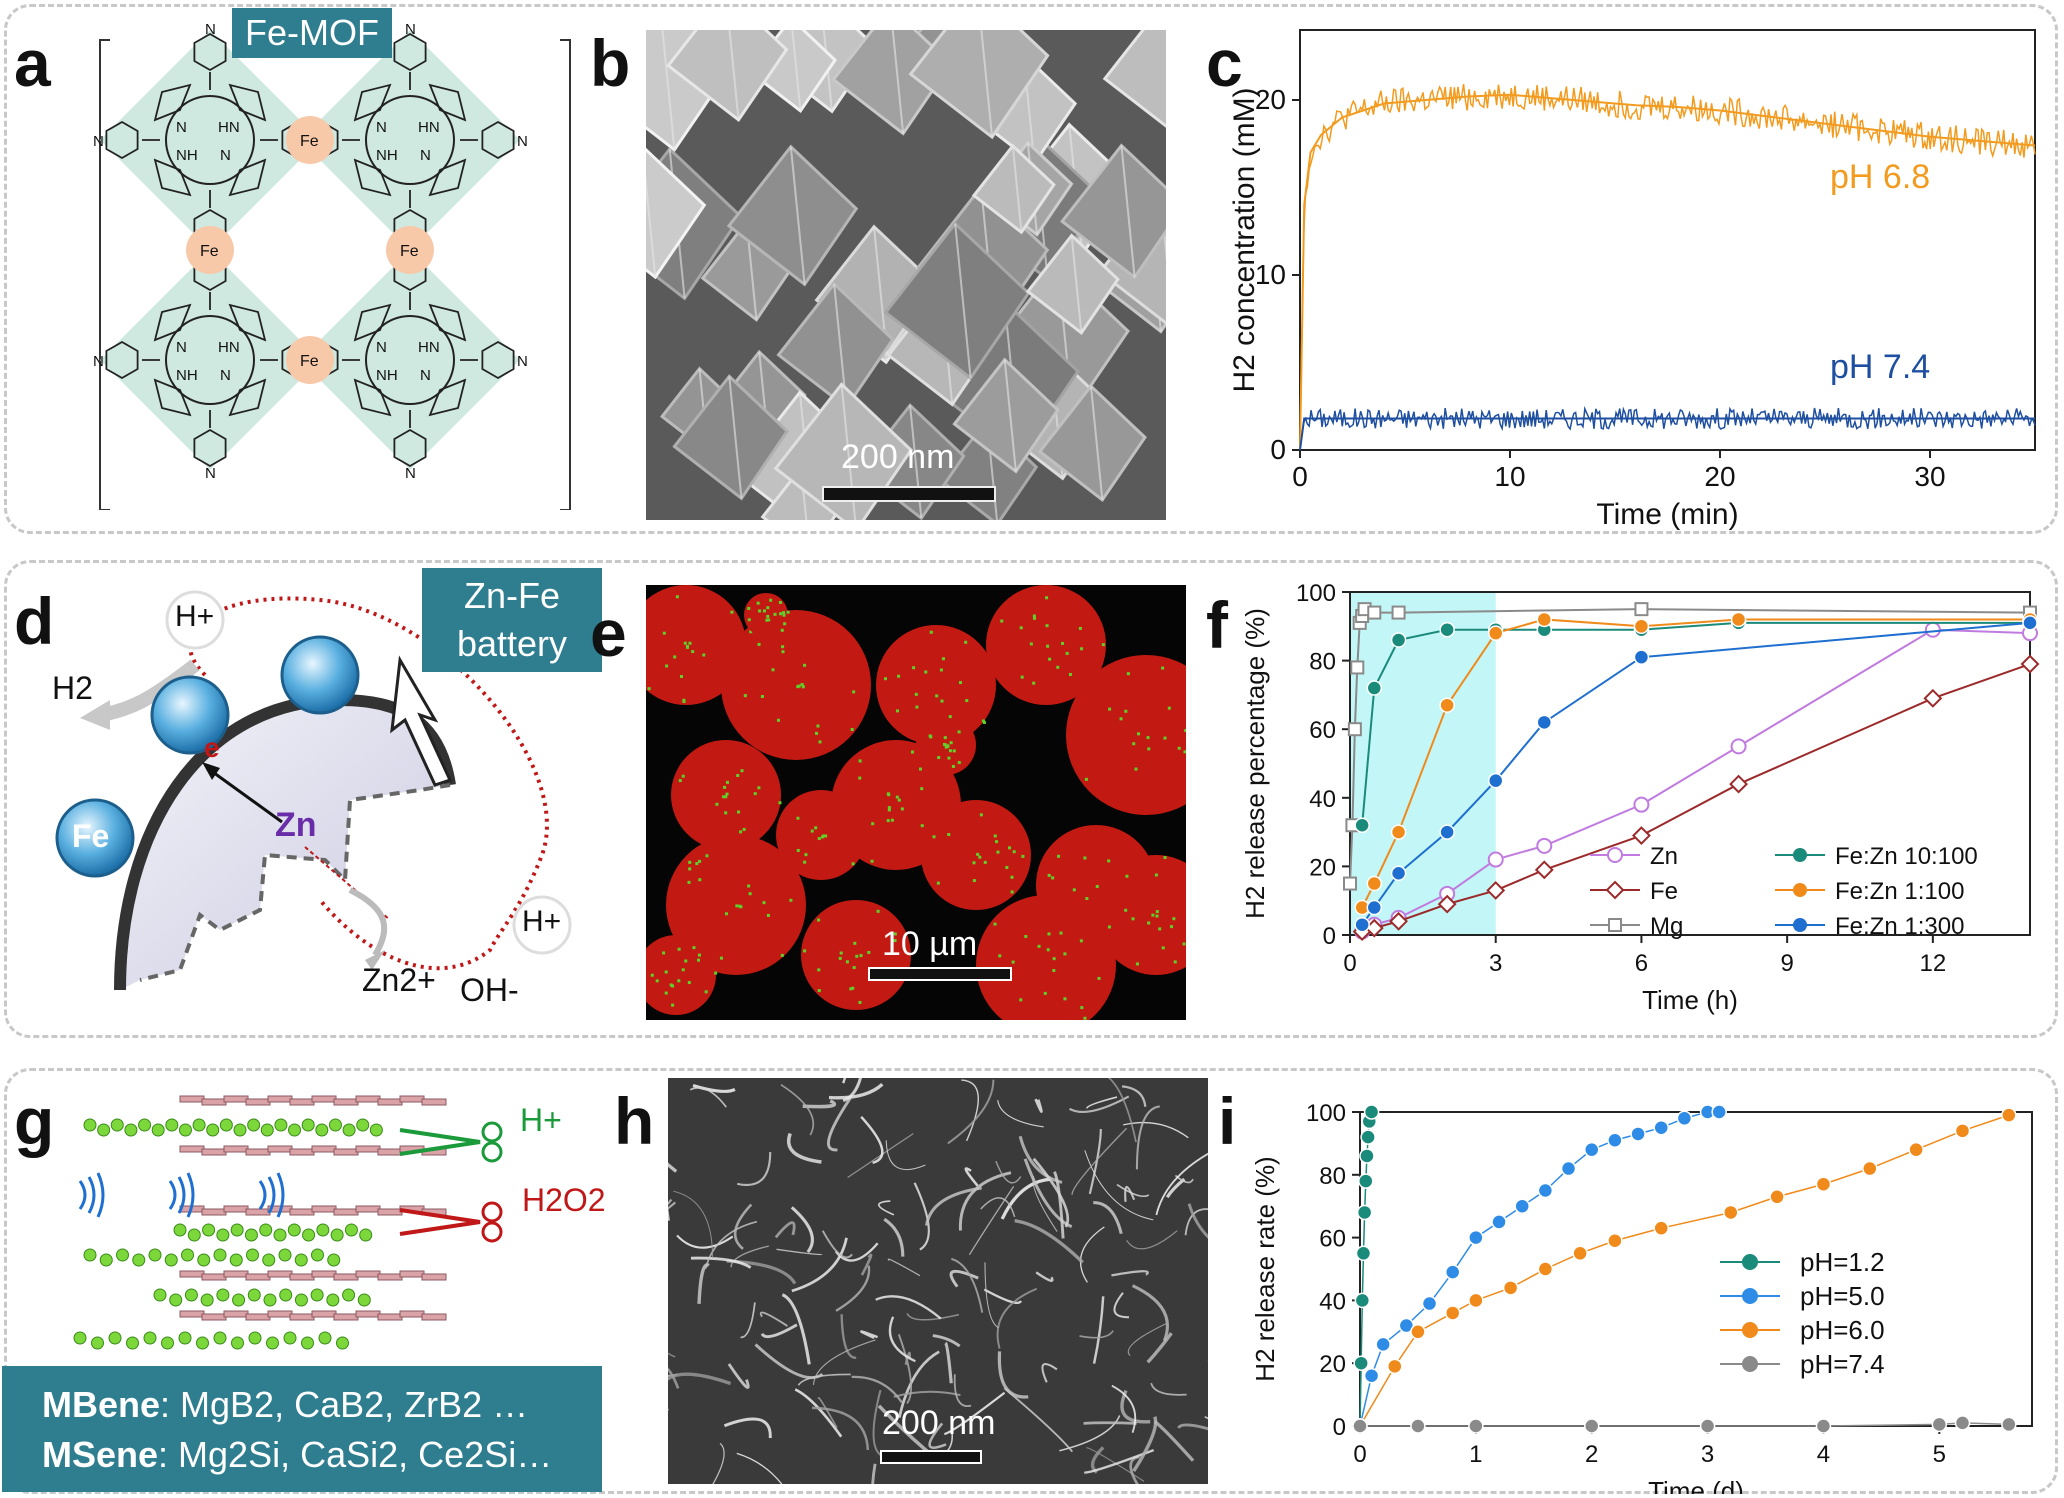 This screenshot has width=2064, height=1498. What do you see at coordinates (1750, 1330) in the screenshot?
I see `legend-marker` at bounding box center [1750, 1330].